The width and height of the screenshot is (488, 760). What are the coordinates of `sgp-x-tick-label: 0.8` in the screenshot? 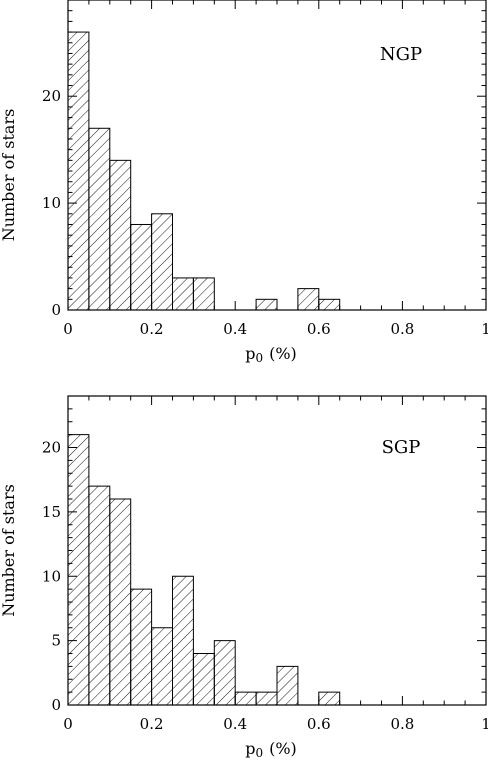 It's located at (402, 724).